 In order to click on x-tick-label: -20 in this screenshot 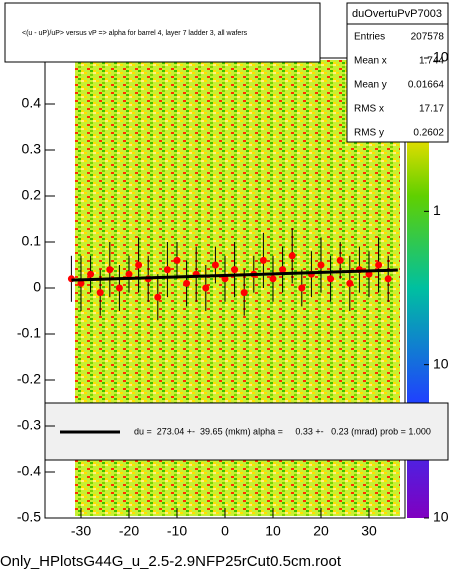, I will do `click(129, 531)`.